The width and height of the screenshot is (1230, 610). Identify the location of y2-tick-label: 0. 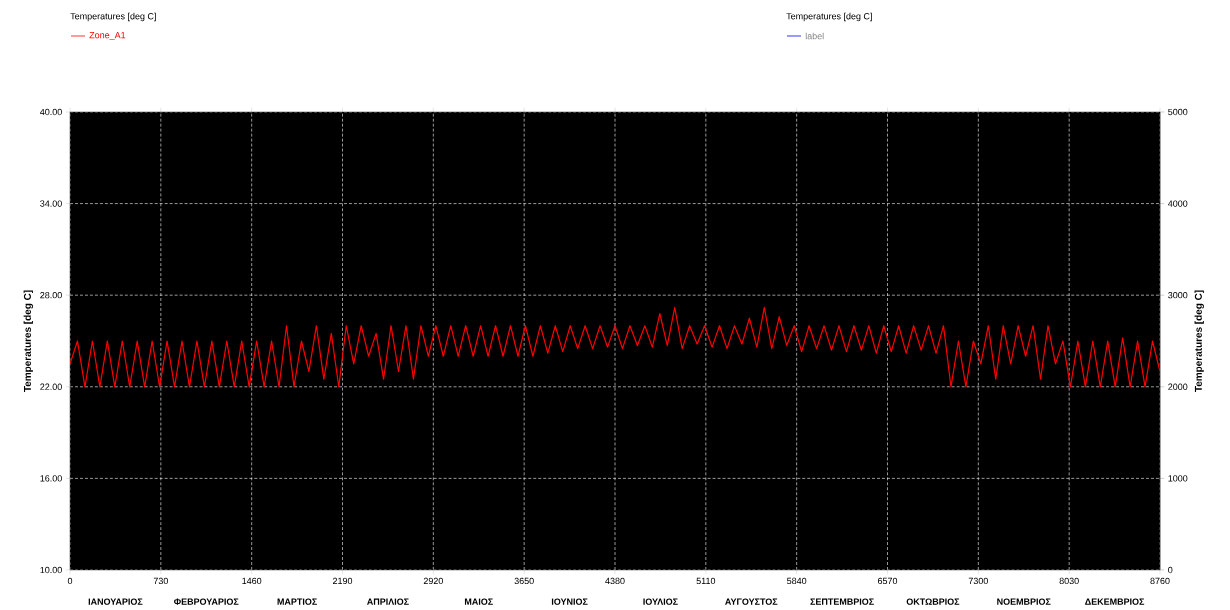
(1170, 570).